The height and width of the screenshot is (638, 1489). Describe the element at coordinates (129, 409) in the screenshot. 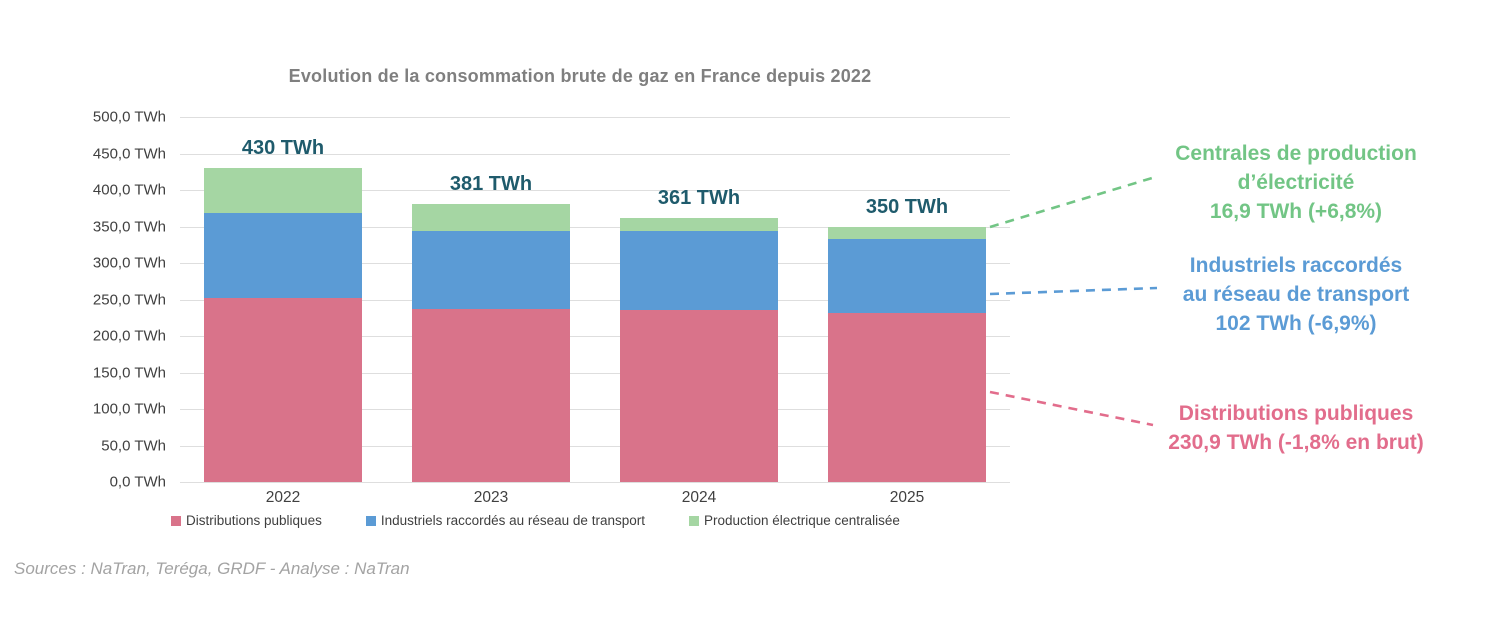

I see `y-axis-tick-label: 100,0 TWh` at that location.